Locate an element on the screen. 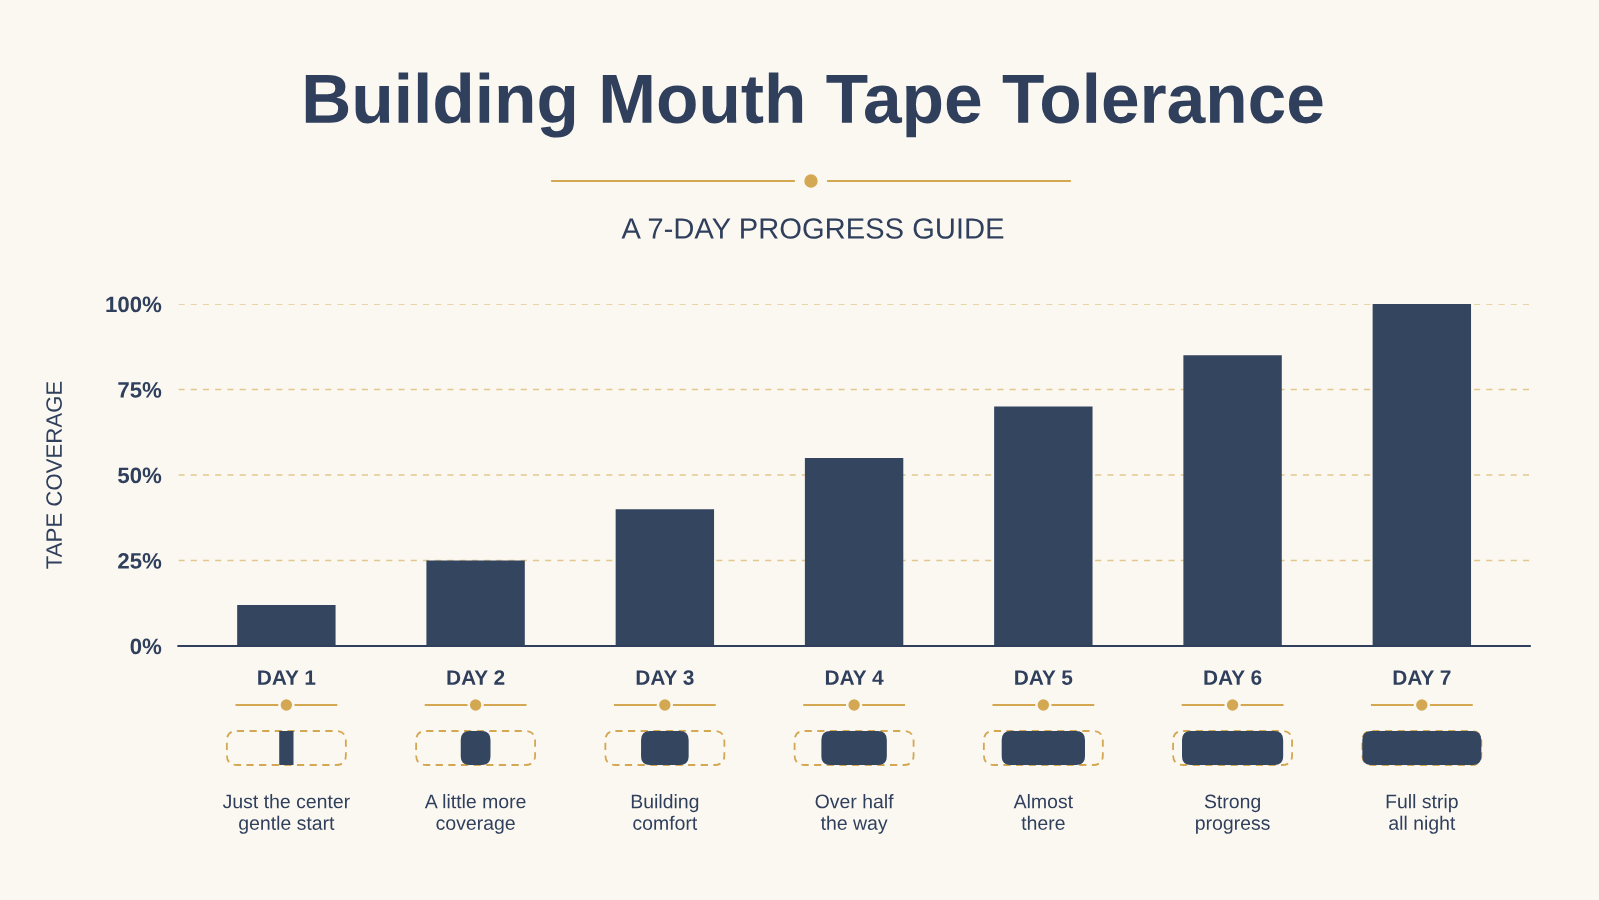  chart-title: Building Mouth Tape Tolerance is located at coordinates (814, 105).